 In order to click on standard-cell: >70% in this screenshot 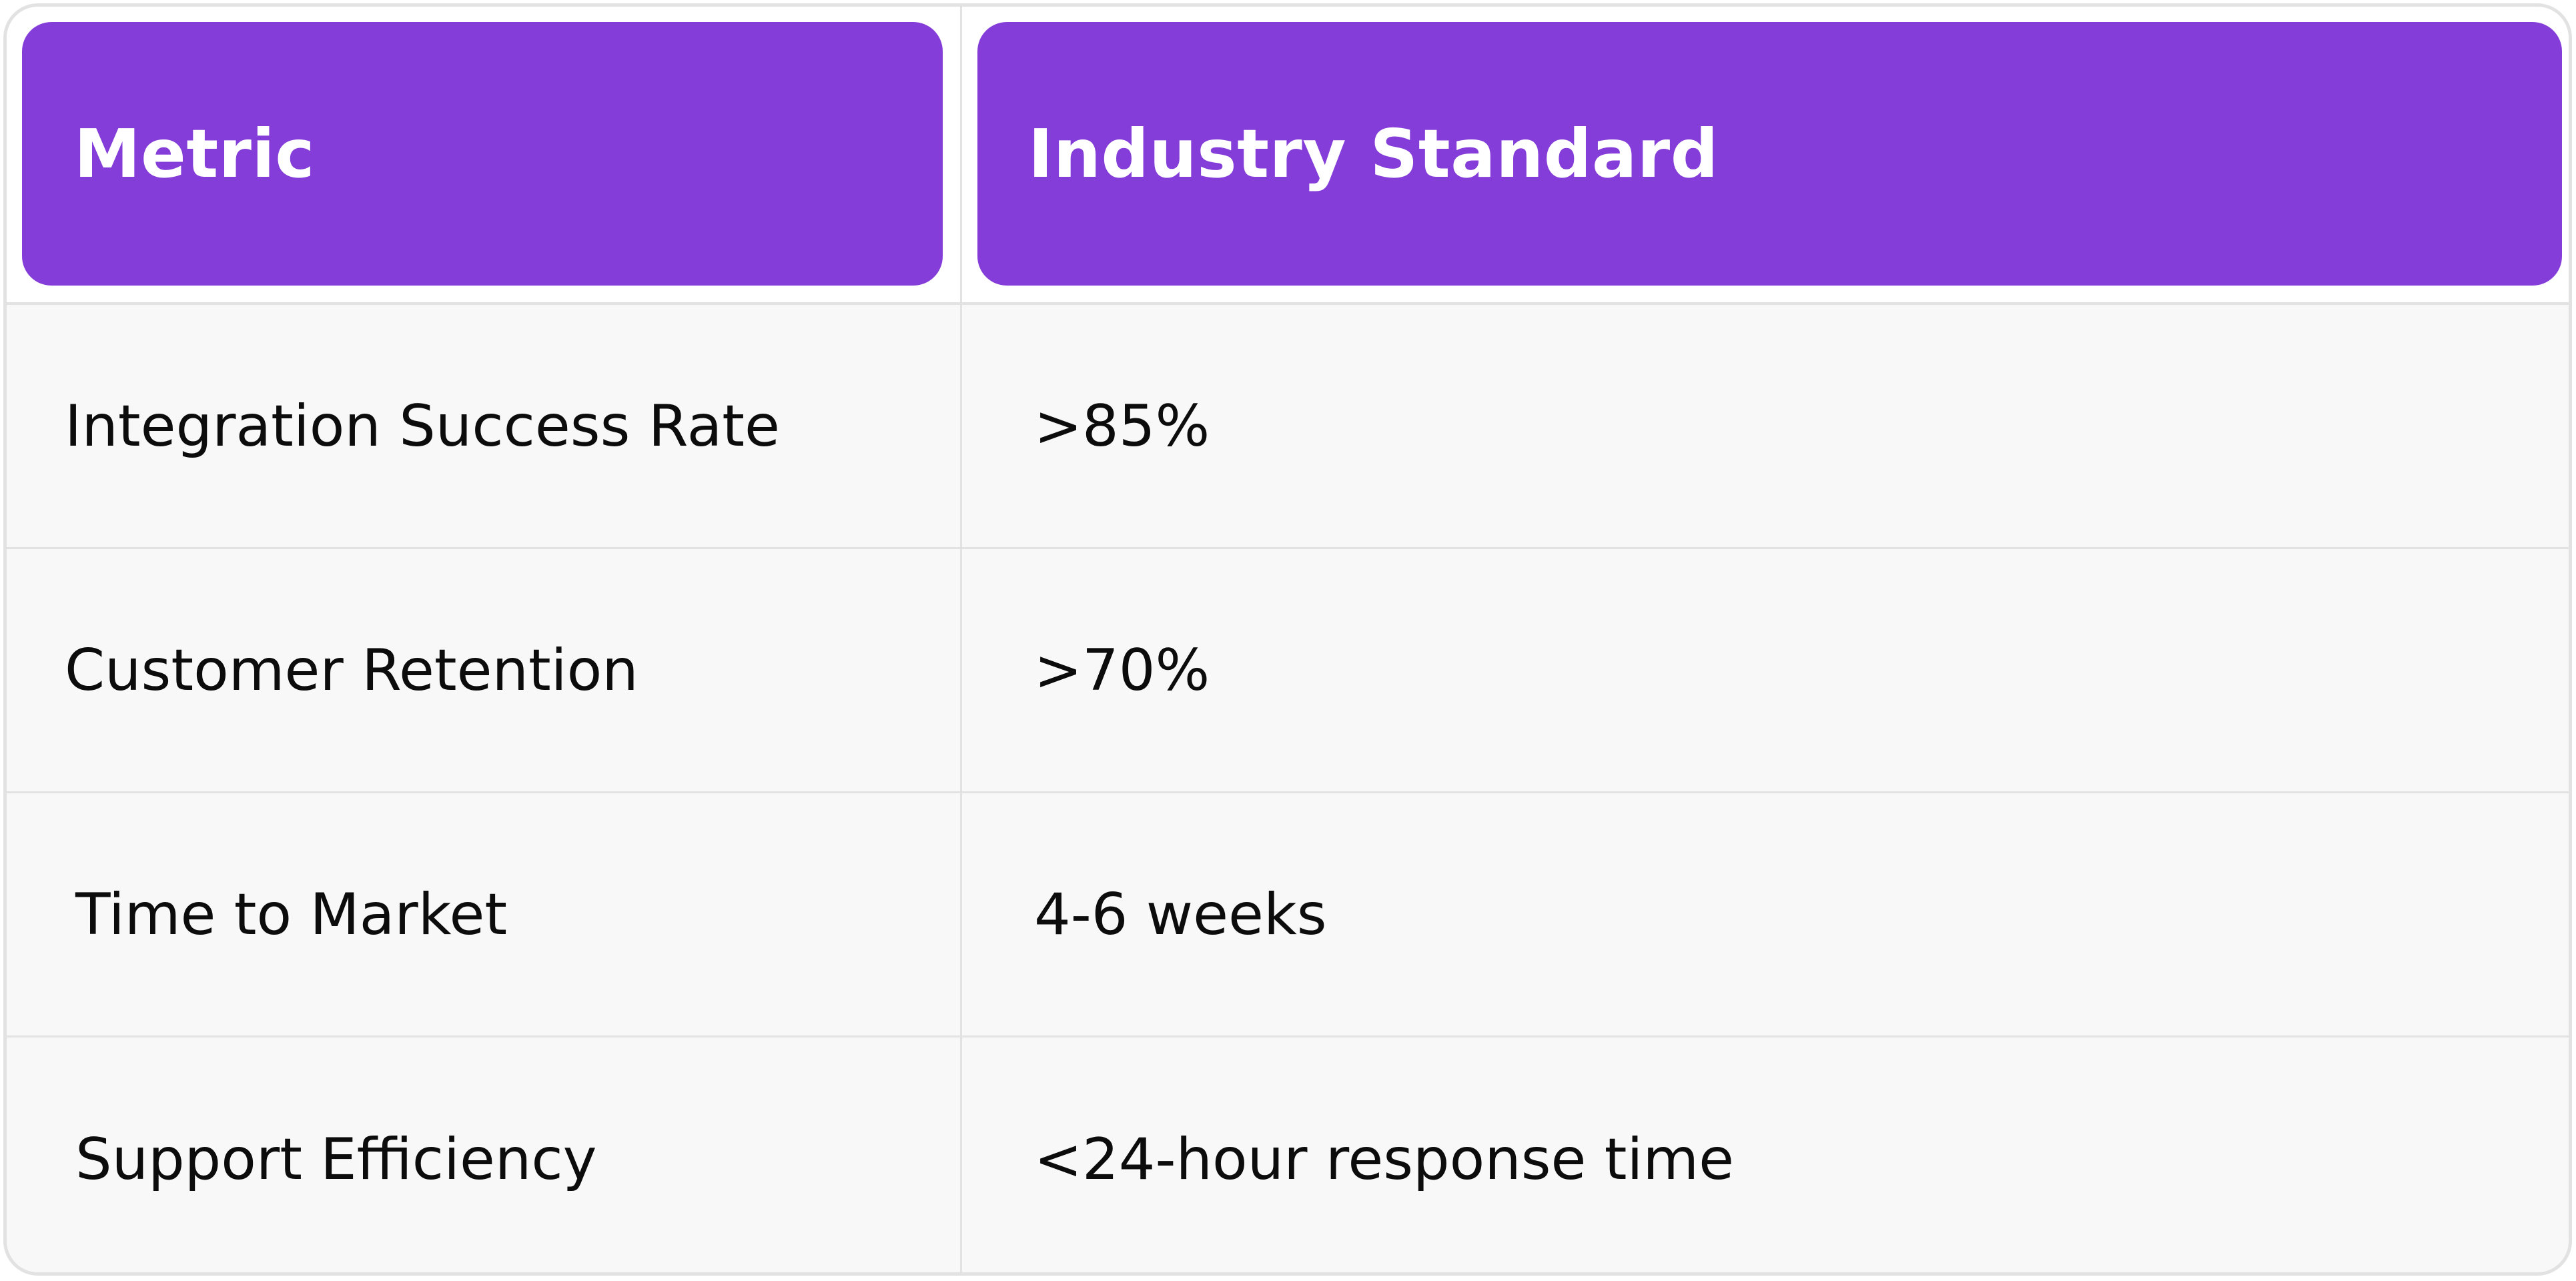, I will do `click(1122, 670)`.